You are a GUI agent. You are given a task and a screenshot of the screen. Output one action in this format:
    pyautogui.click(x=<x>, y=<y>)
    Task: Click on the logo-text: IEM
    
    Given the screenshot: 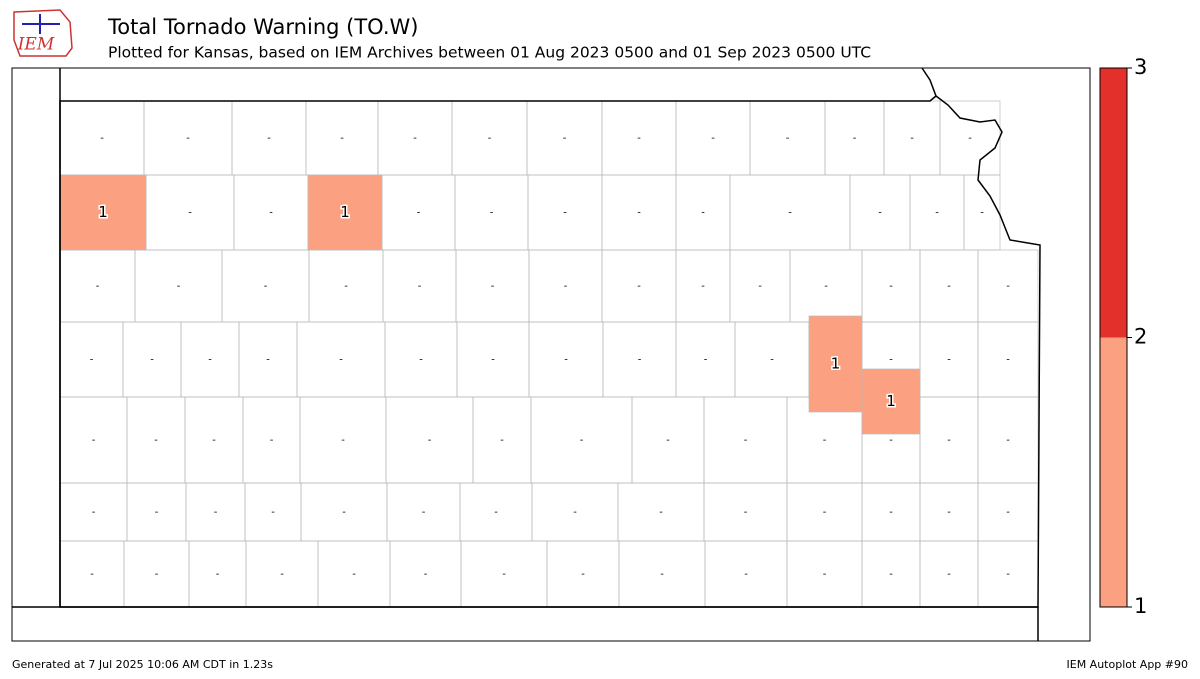 What is the action you would take?
    pyautogui.click(x=36, y=45)
    